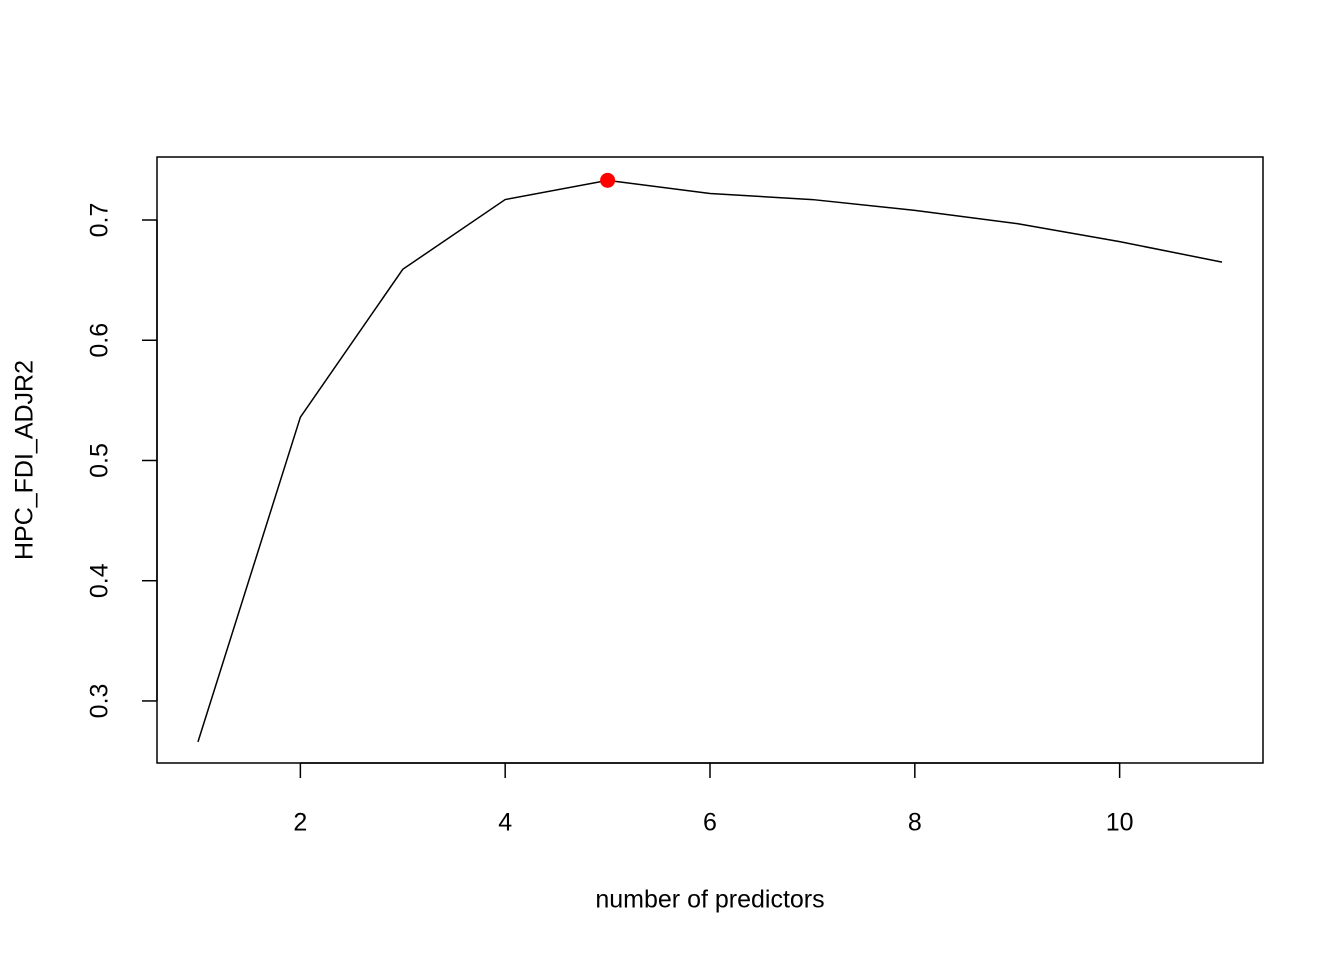  What do you see at coordinates (608, 180) in the screenshot?
I see `highlight-point` at bounding box center [608, 180].